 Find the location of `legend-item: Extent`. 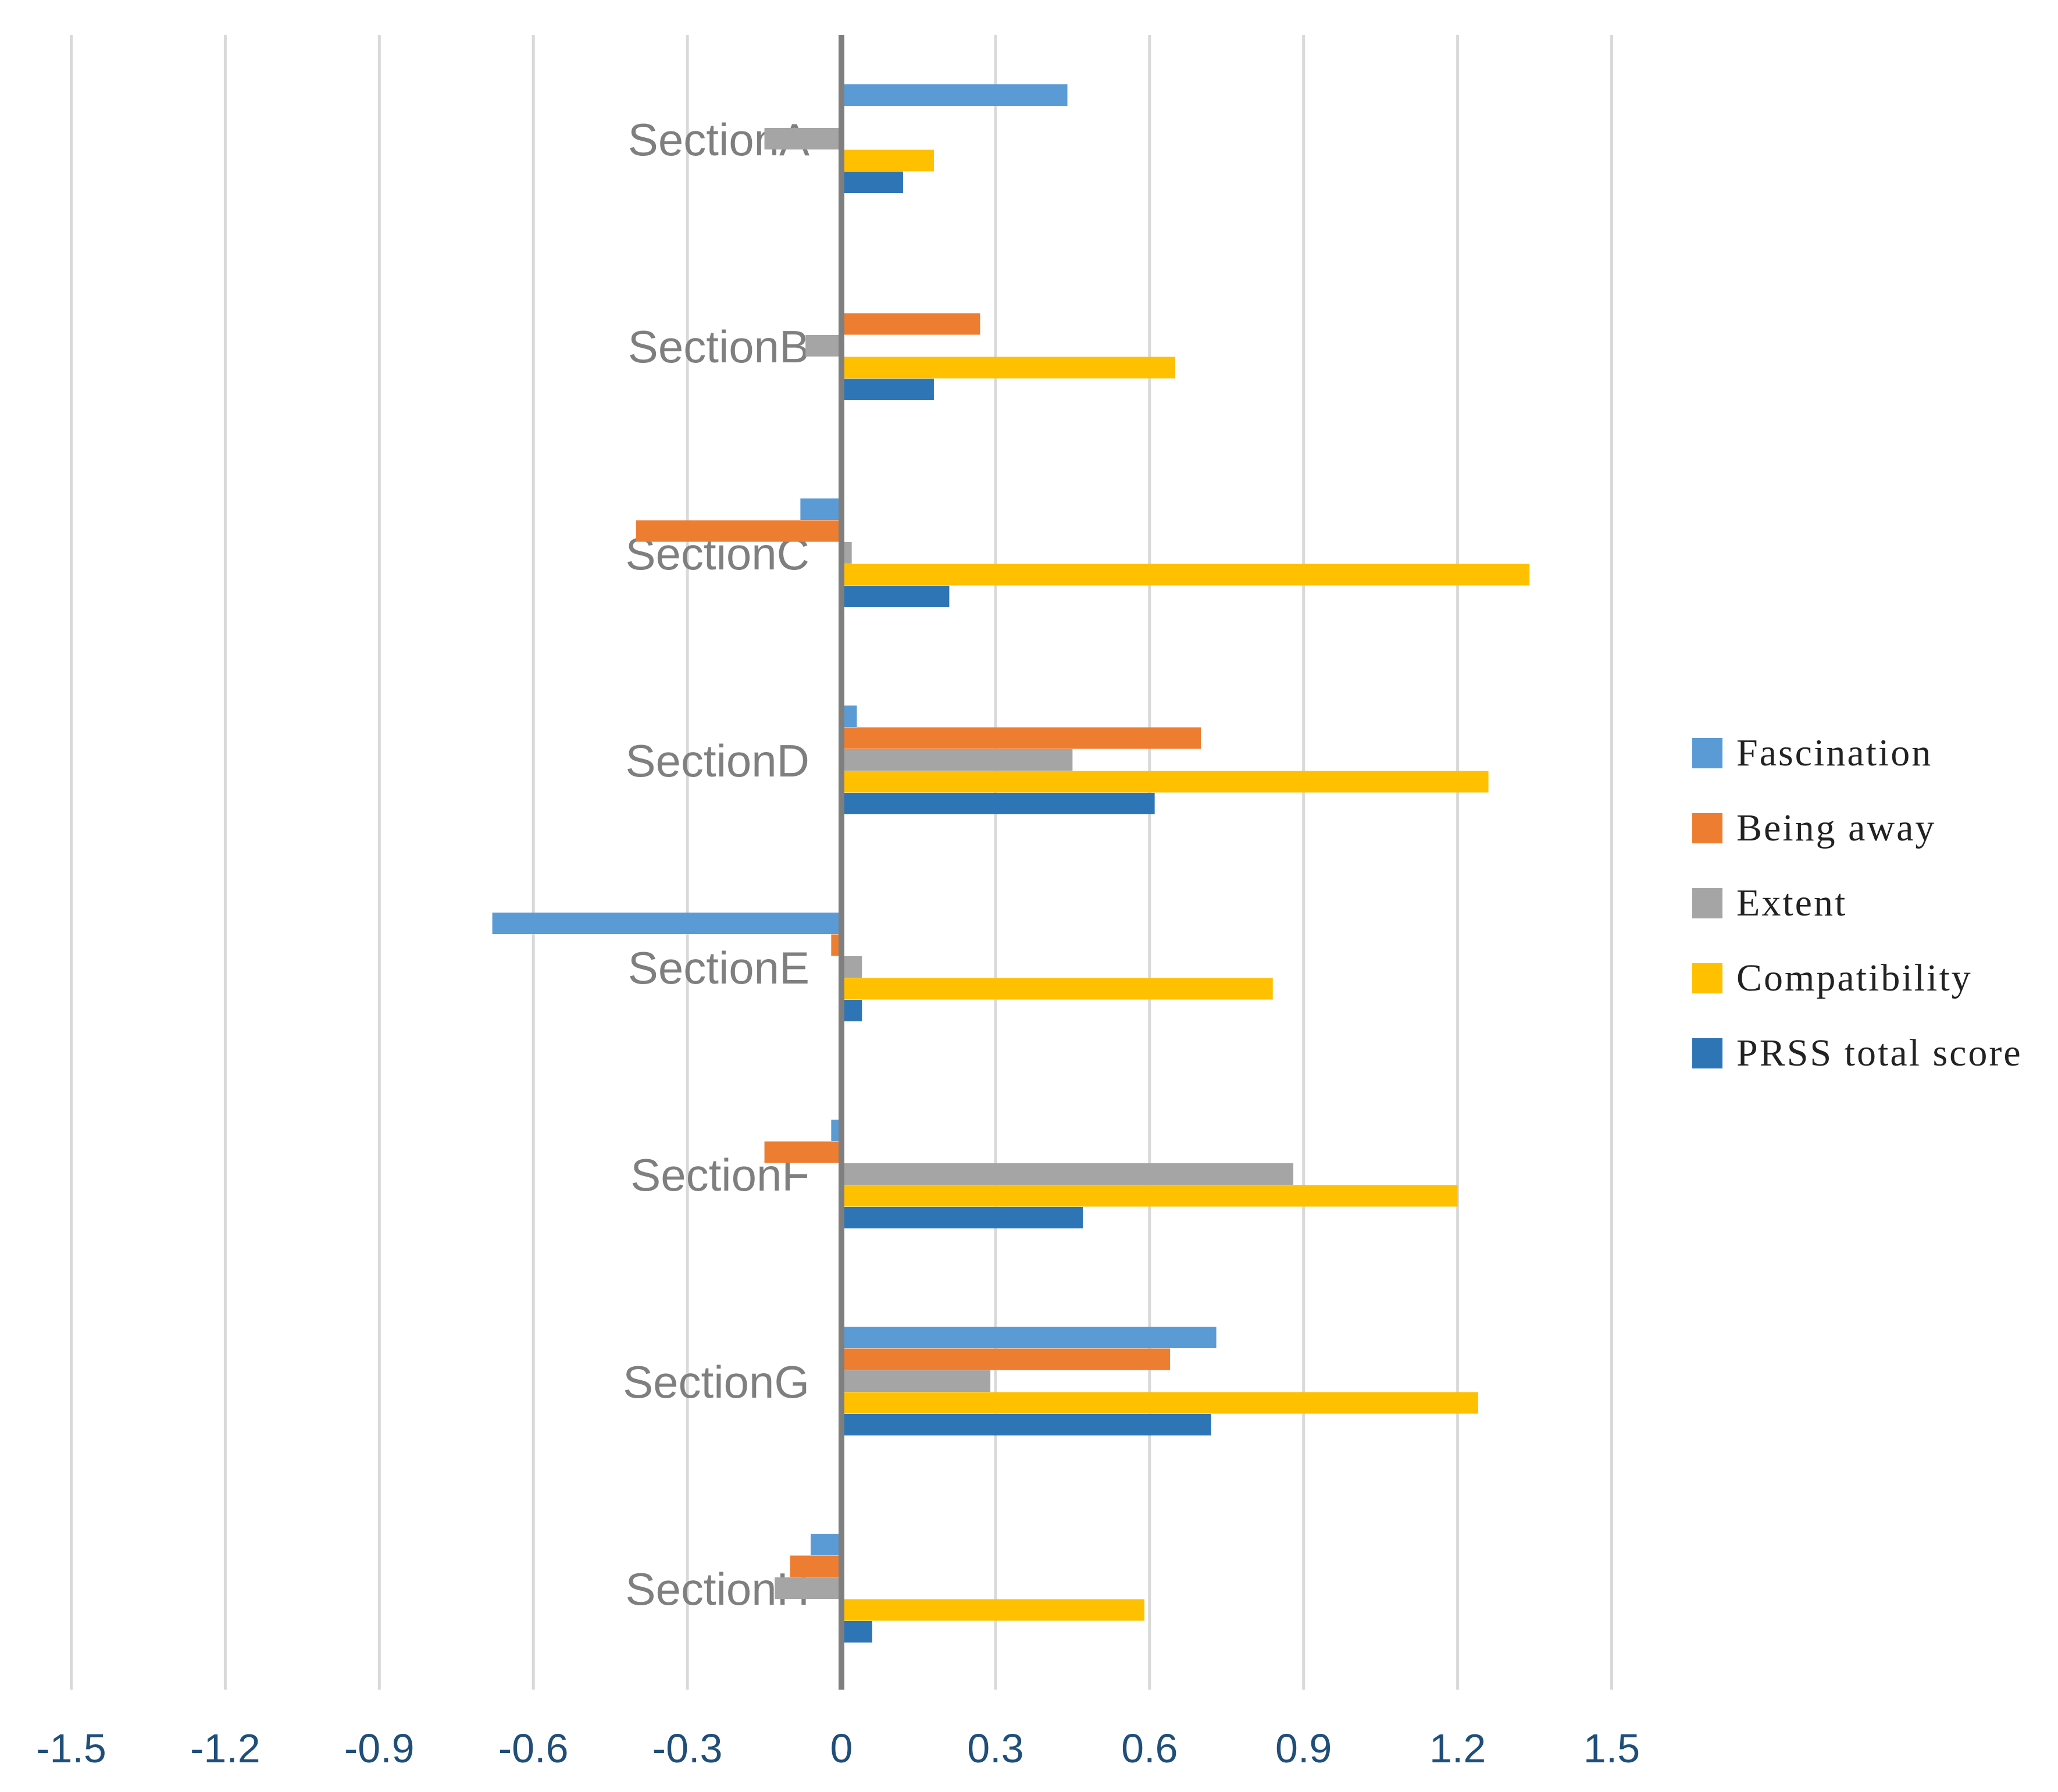

legend-item: Extent is located at coordinates (1857, 902).